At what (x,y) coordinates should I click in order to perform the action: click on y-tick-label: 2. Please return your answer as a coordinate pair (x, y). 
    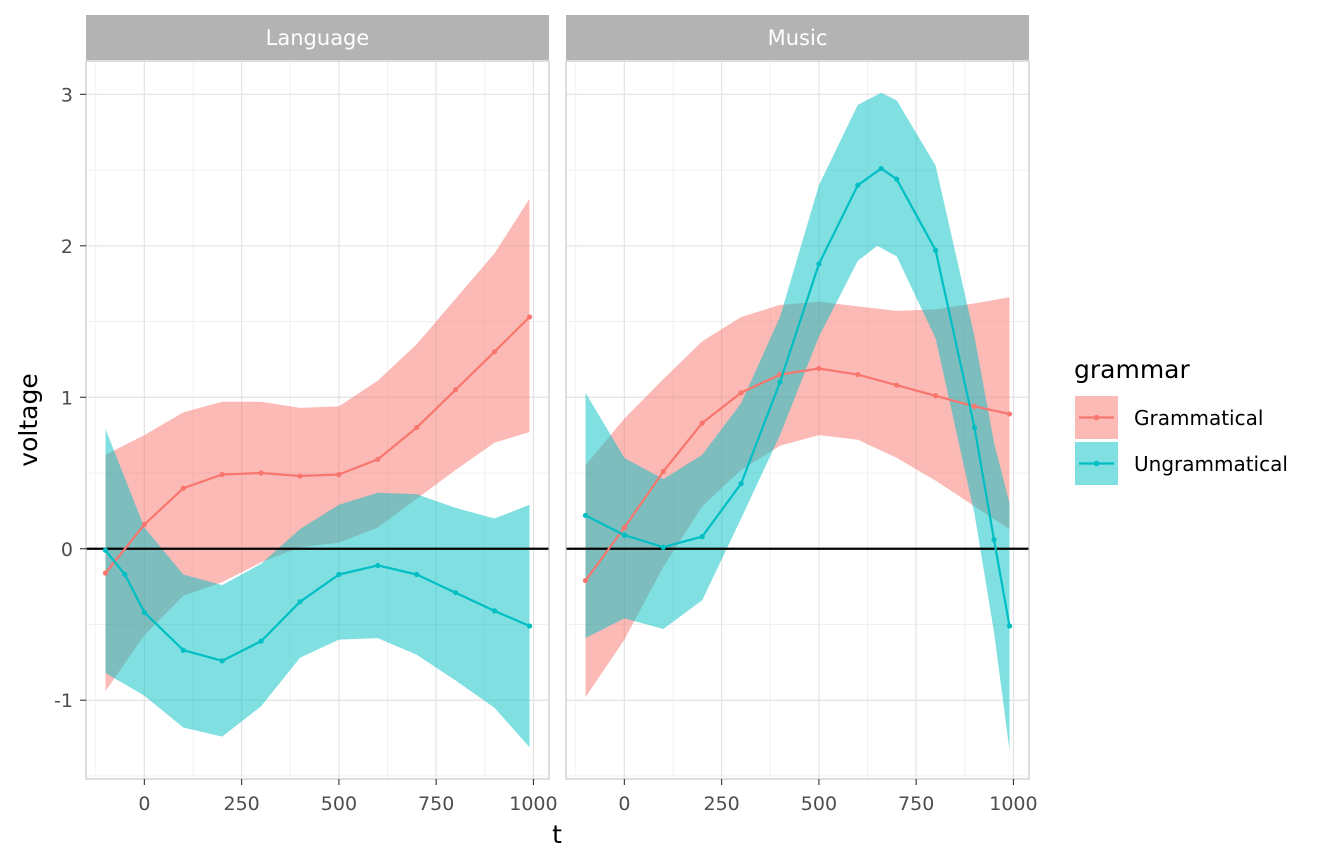
    Looking at the image, I should click on (67, 247).